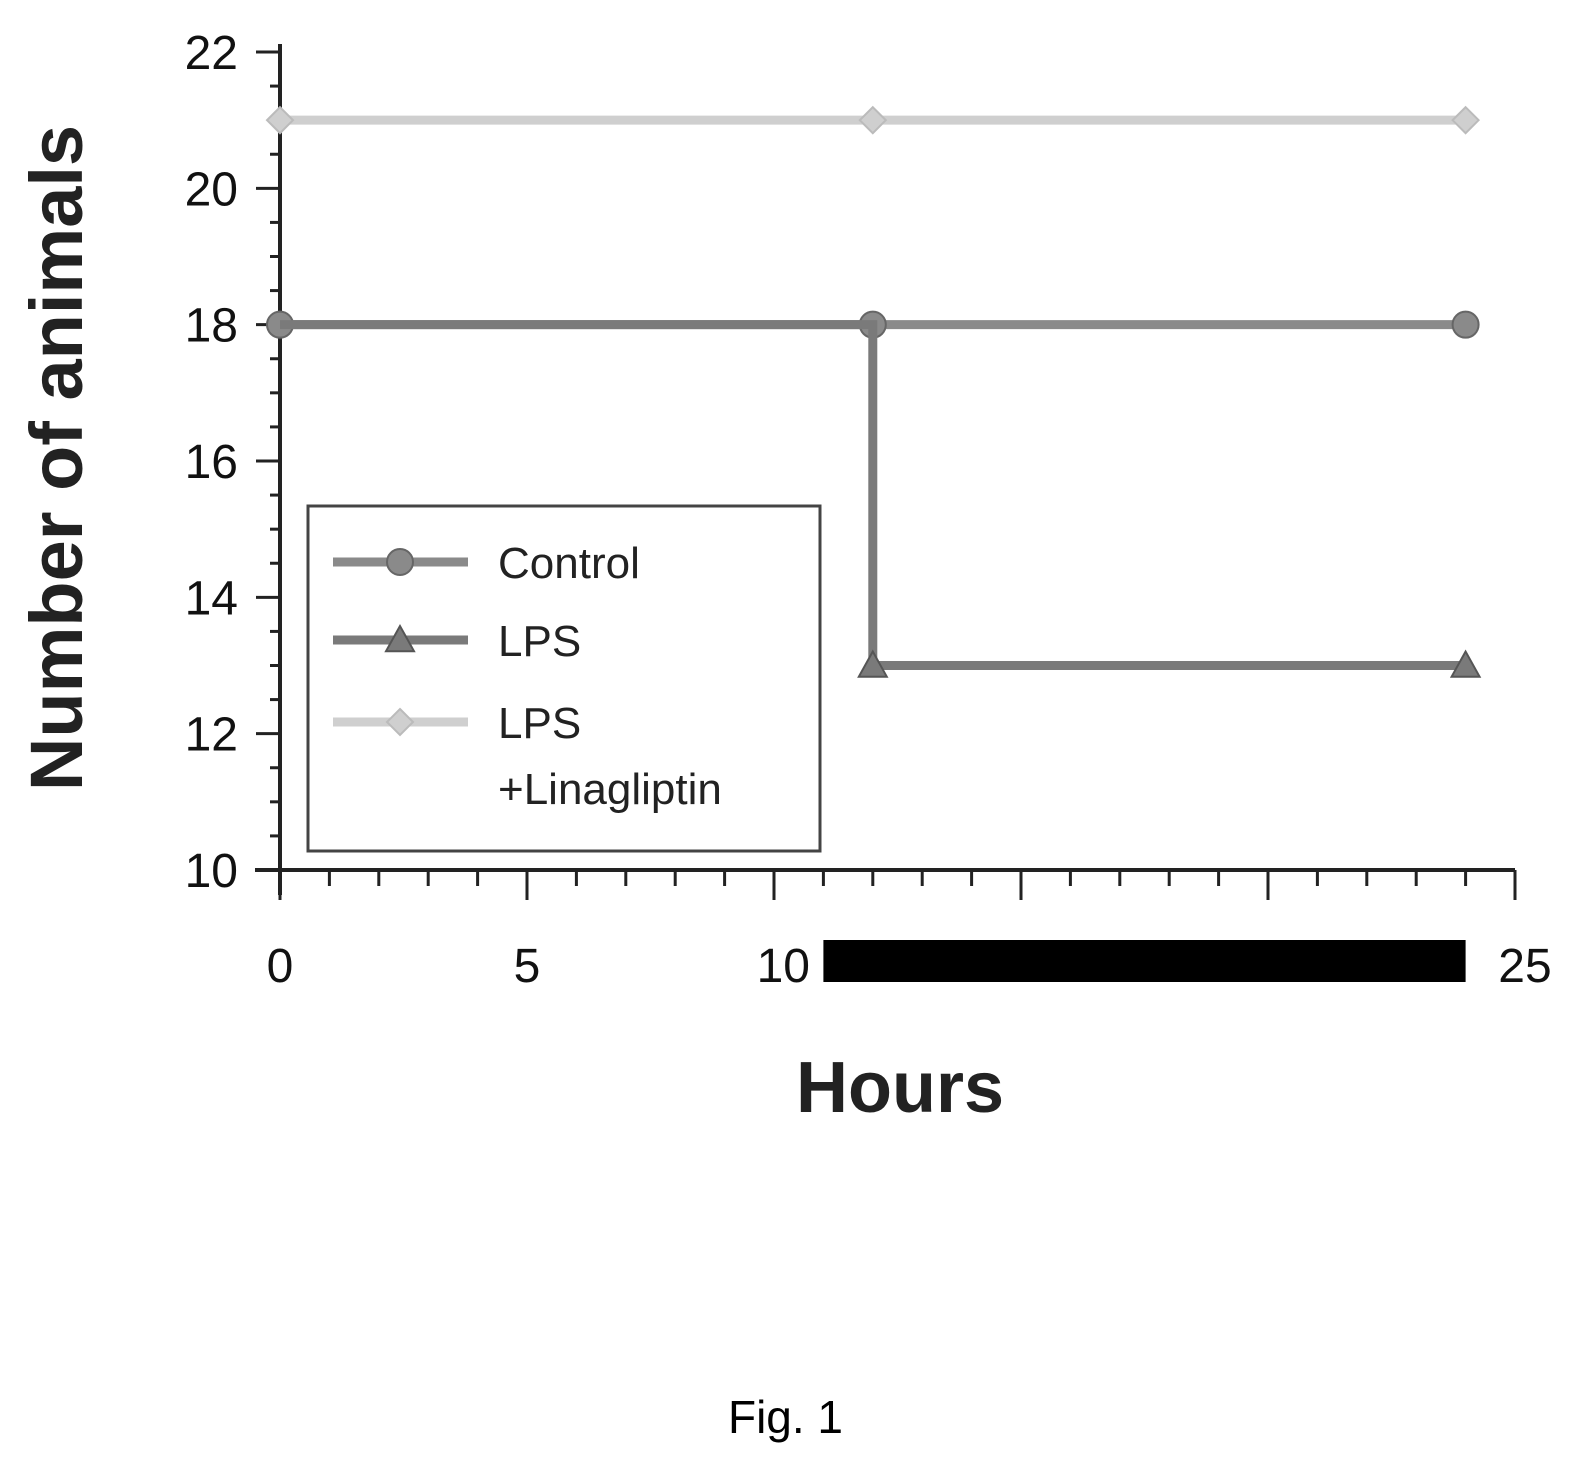  Describe the element at coordinates (564, 678) in the screenshot. I see `legend: Control LPS LPS +Linagliptin` at that location.